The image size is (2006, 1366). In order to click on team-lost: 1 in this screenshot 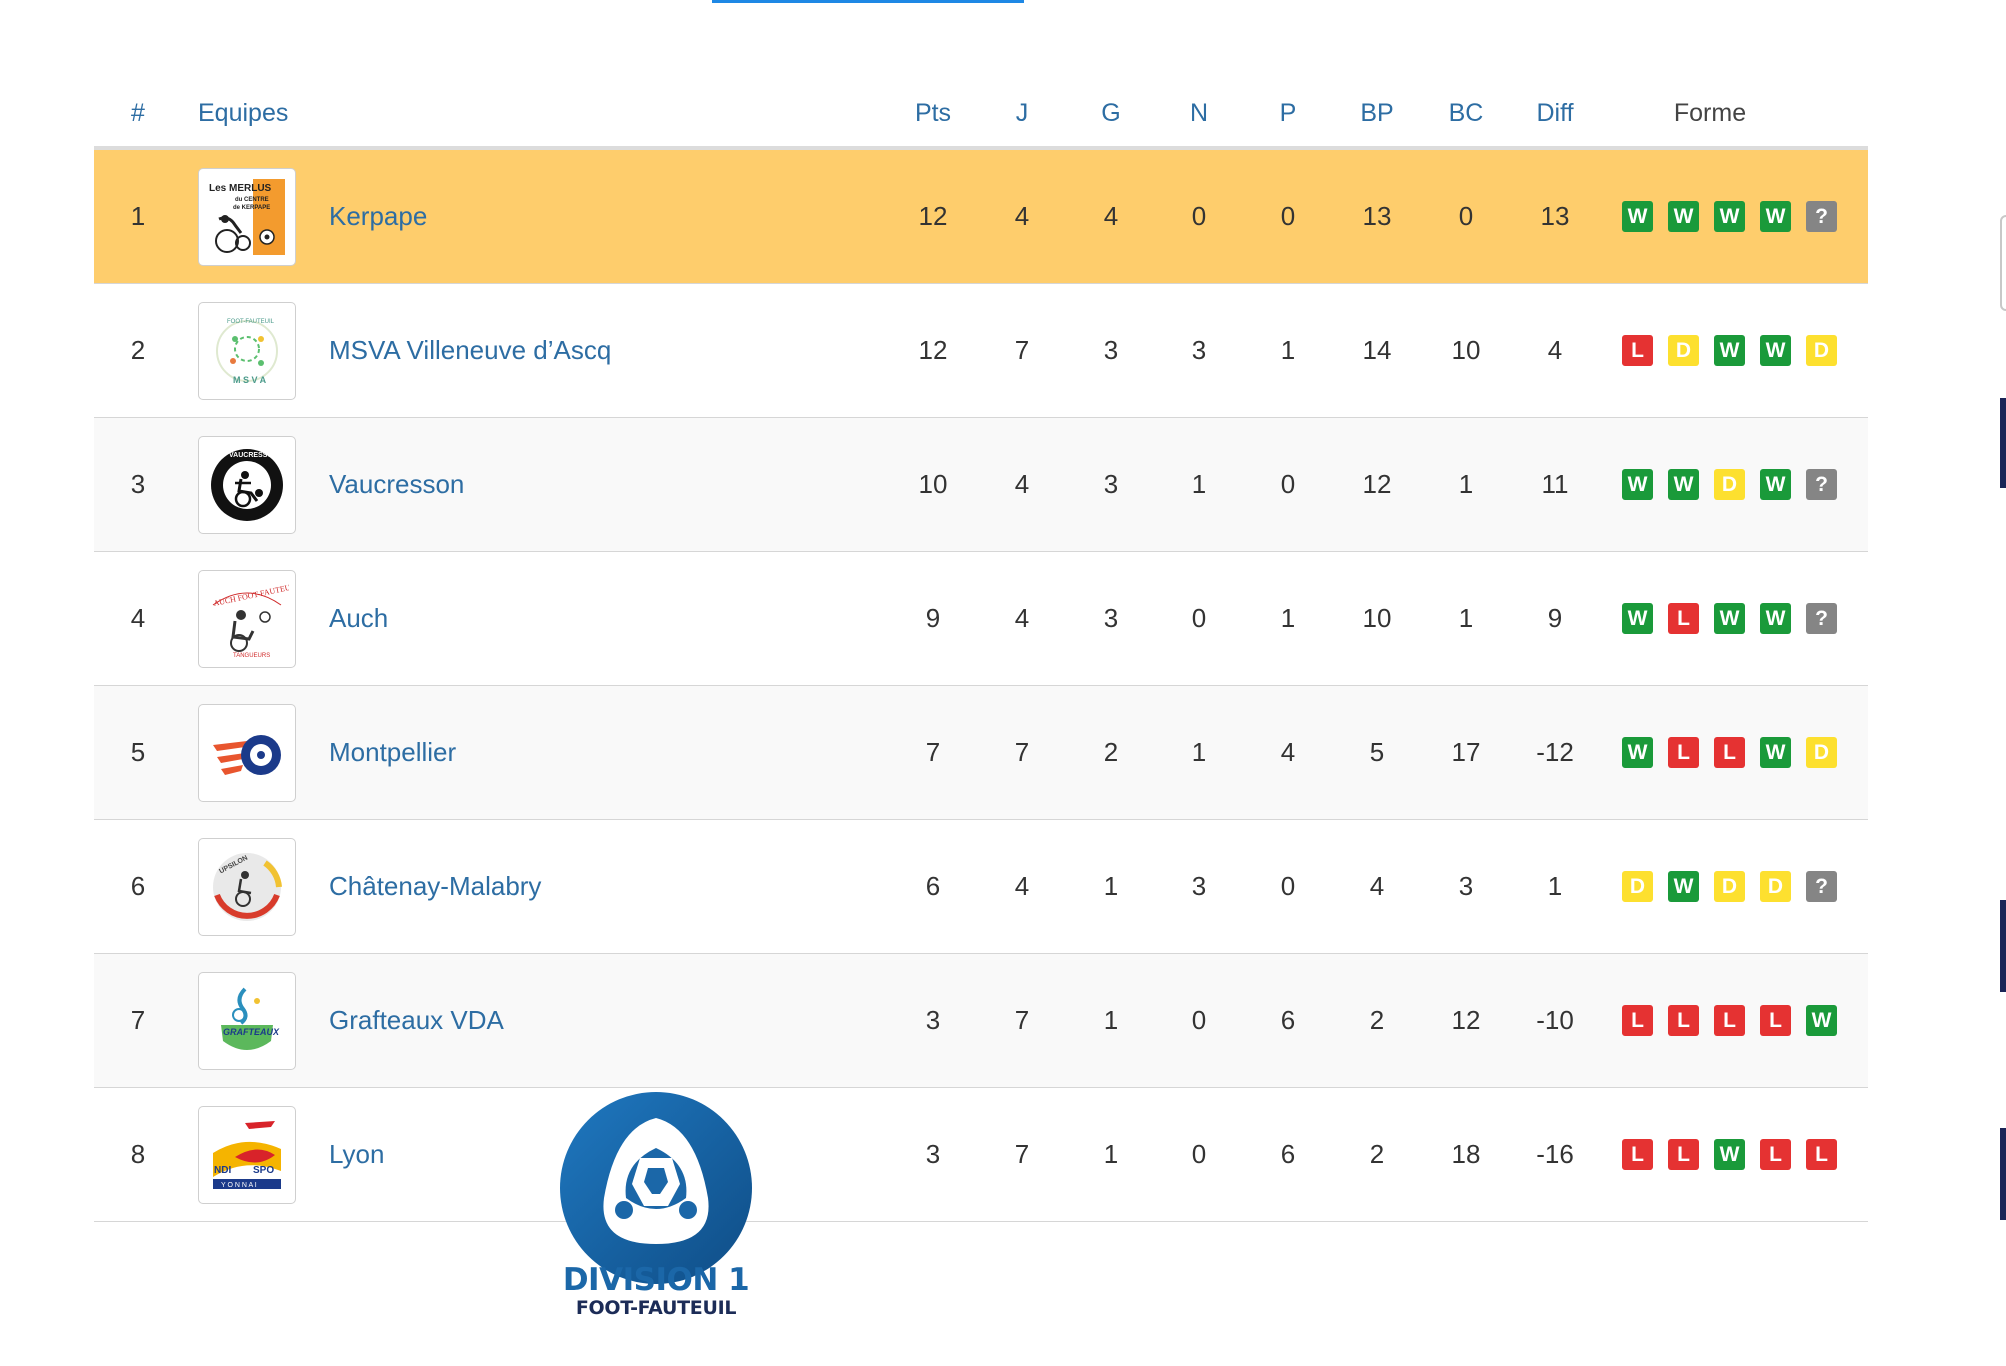, I will do `click(1288, 350)`.